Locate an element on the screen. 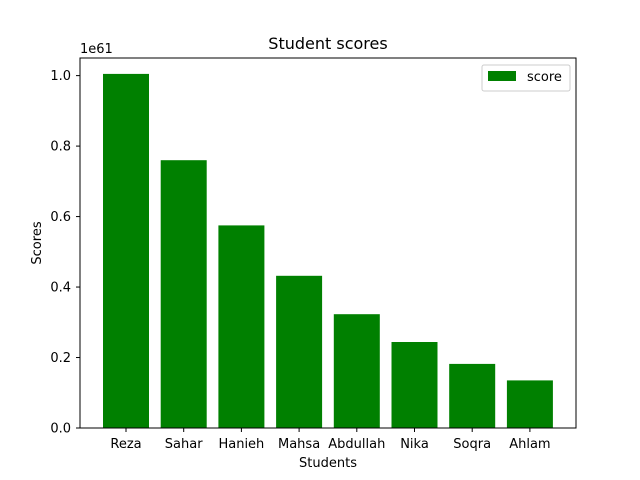 Image resolution: width=640 pixels, height=480 pixels. x-tick-label: Abdullah is located at coordinates (356, 444).